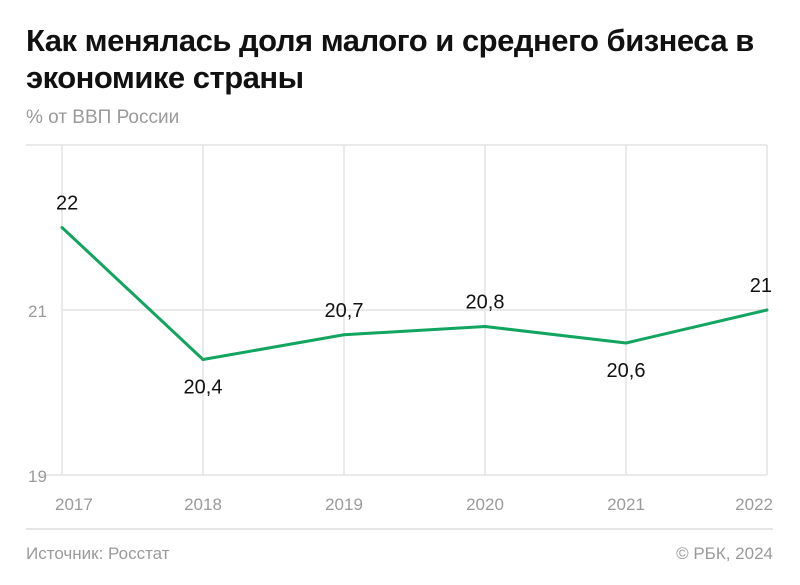 The height and width of the screenshot is (585, 800). What do you see at coordinates (399, 529) in the screenshot?
I see `footer-divider` at bounding box center [399, 529].